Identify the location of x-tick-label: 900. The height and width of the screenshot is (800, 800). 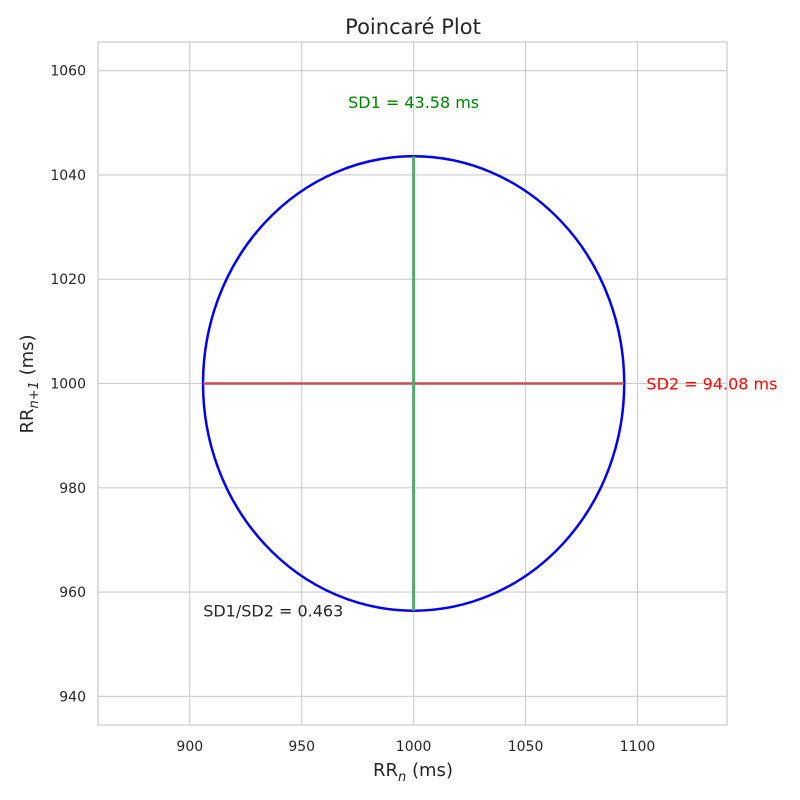
(189, 747).